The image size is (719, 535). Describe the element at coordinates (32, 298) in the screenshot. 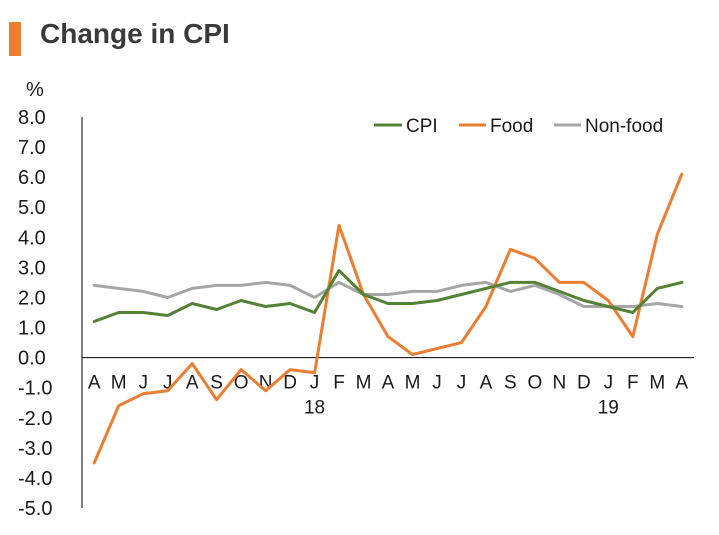

I see `y-tick-label: 2.0` at that location.